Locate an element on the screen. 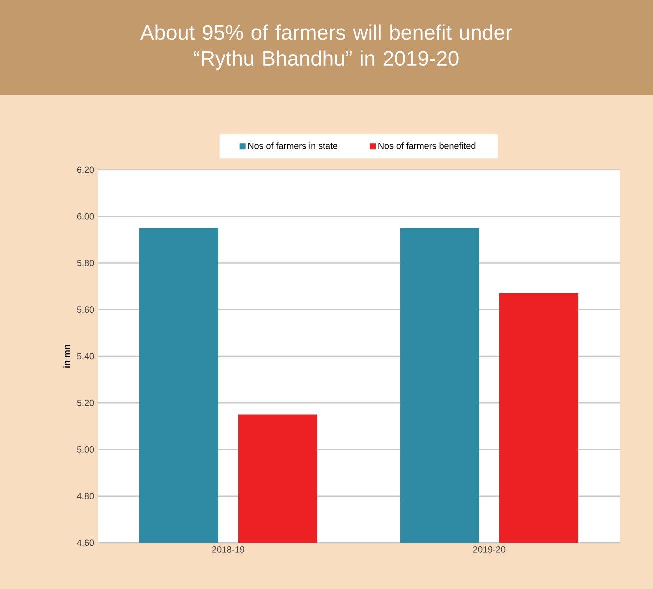  y-tick-label: 6.00 is located at coordinates (85, 216).